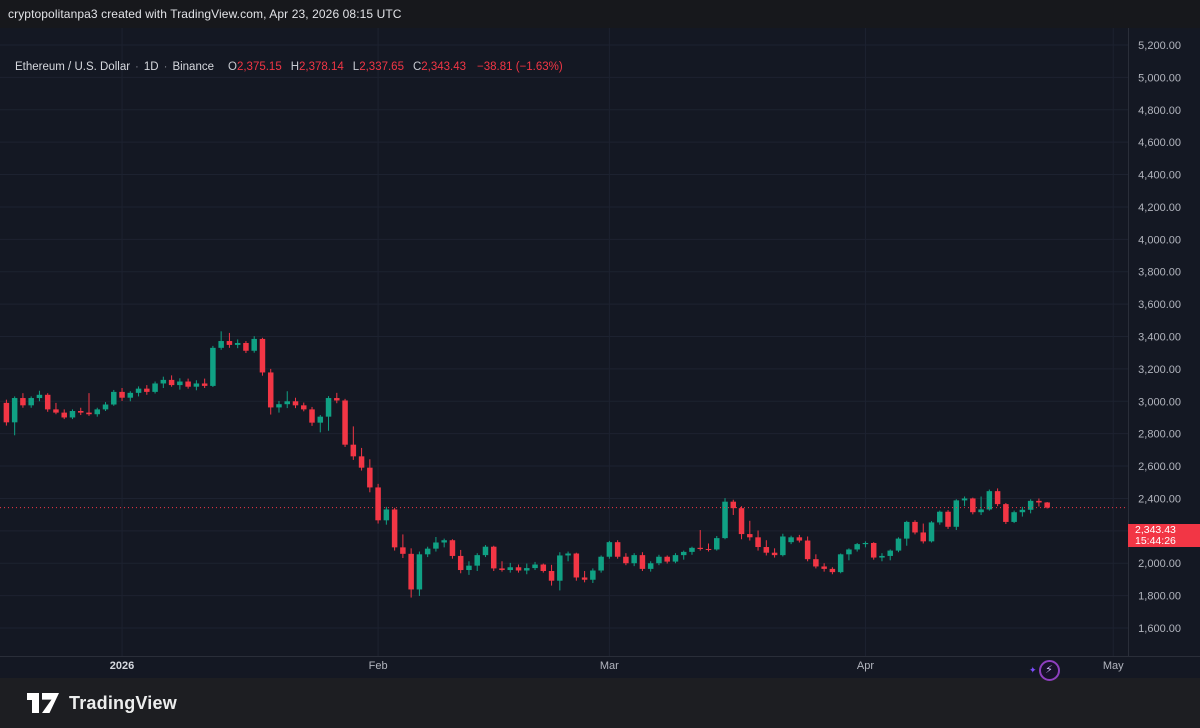 Image resolution: width=1200 pixels, height=728 pixels. I want to click on last-price-label: 2,343.43 15:44:26, so click(1164, 535).